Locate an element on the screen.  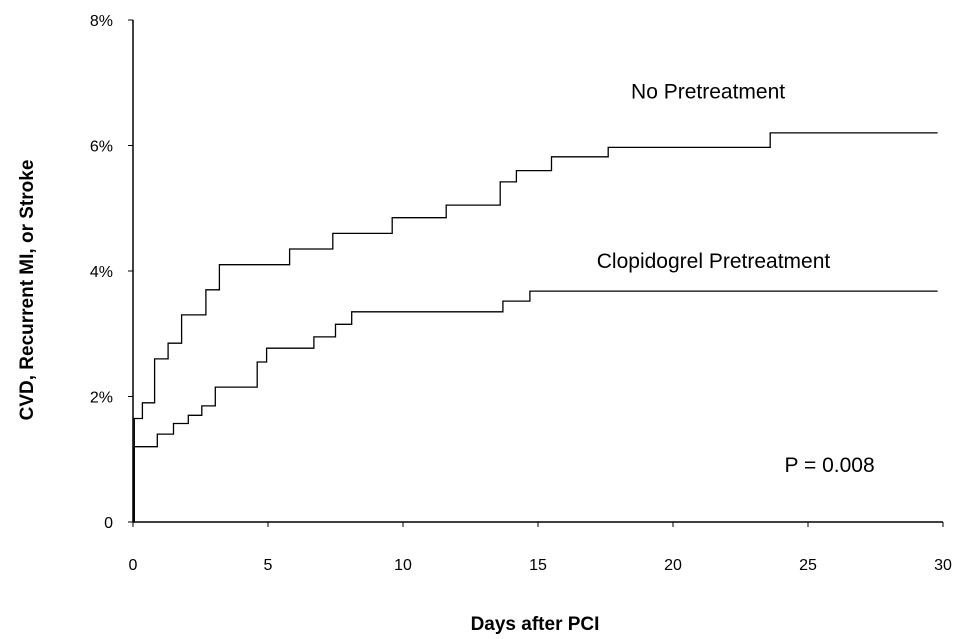
x-tick-label: 20 is located at coordinates (673, 565).